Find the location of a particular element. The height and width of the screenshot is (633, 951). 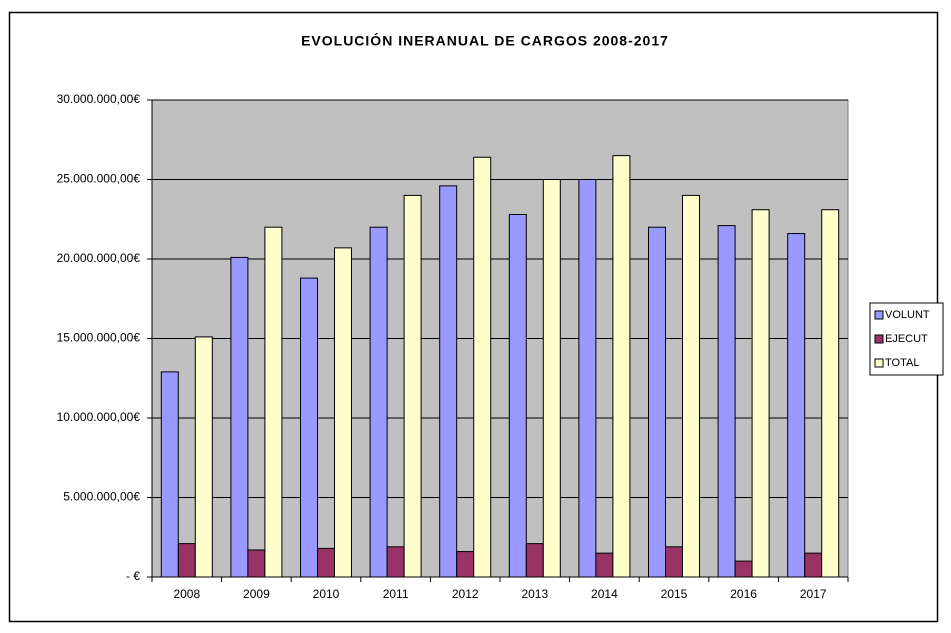

legend-label: VOLUNT is located at coordinates (907, 315).